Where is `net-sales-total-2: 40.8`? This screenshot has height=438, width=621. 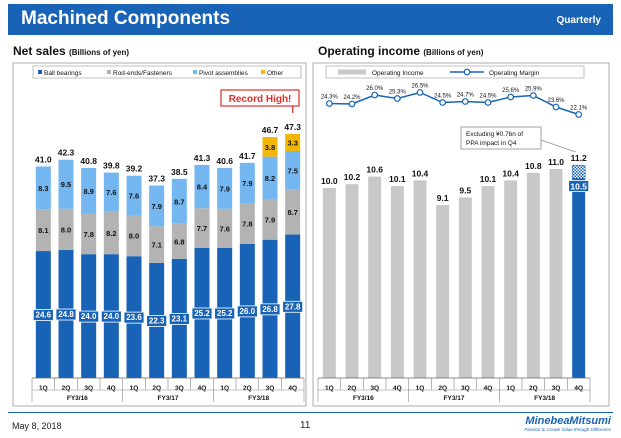
net-sales-total-2: 40.8 is located at coordinates (88, 161).